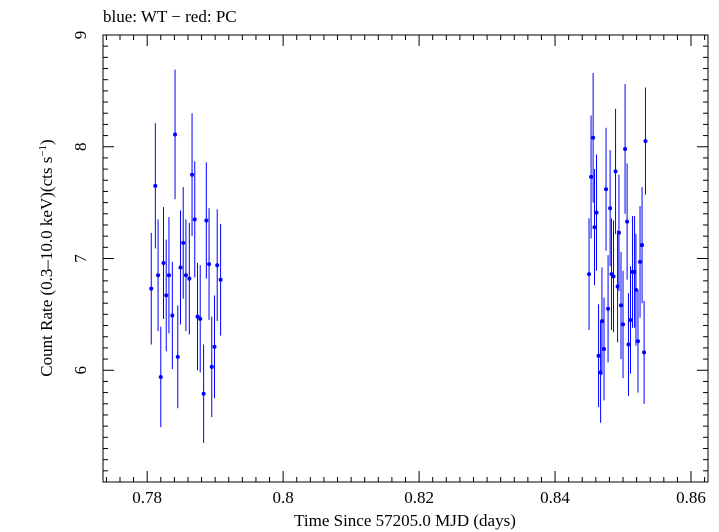  Describe the element at coordinates (80, 258) in the screenshot. I see `y-tick-label: 7` at that location.